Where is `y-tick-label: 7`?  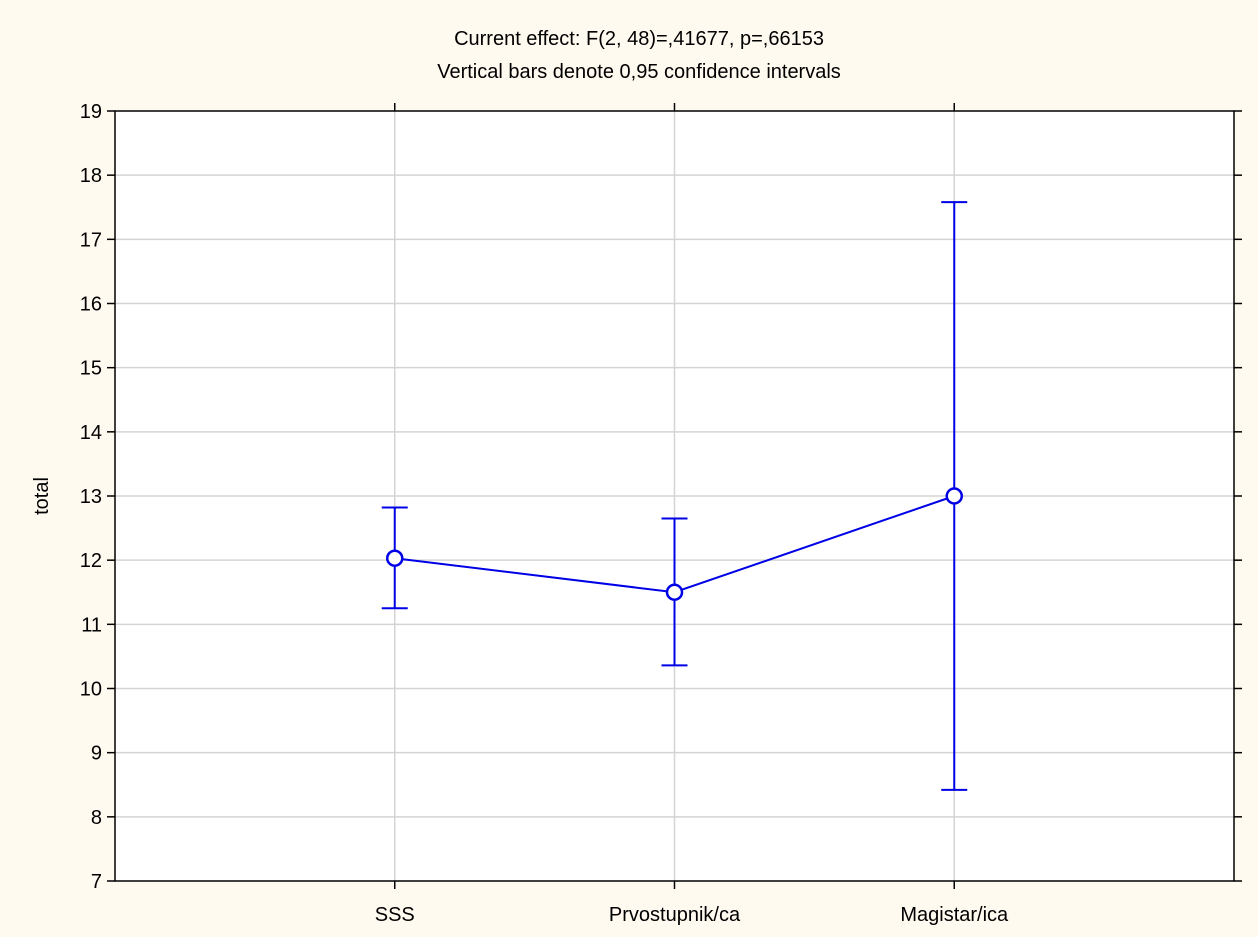 y-tick-label: 7 is located at coordinates (96, 882).